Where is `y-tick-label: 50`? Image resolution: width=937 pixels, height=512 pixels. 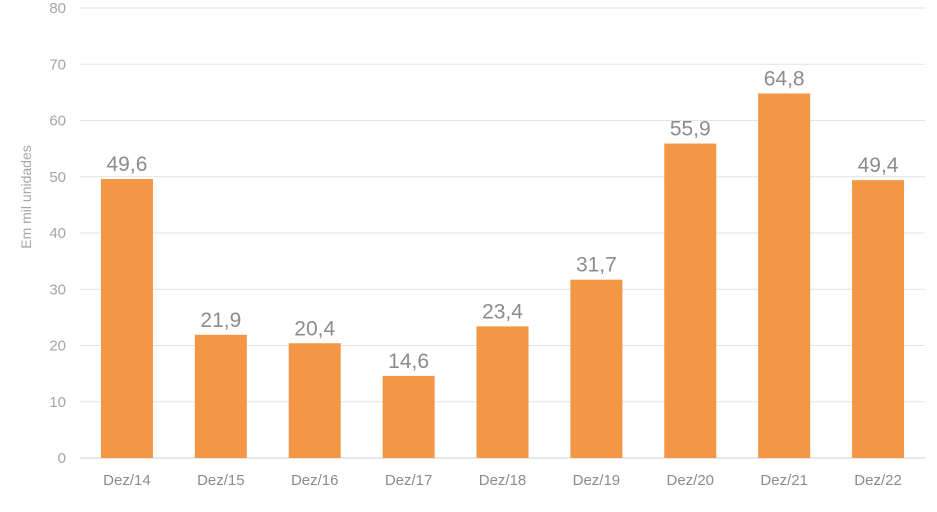
y-tick-label: 50 is located at coordinates (57, 177).